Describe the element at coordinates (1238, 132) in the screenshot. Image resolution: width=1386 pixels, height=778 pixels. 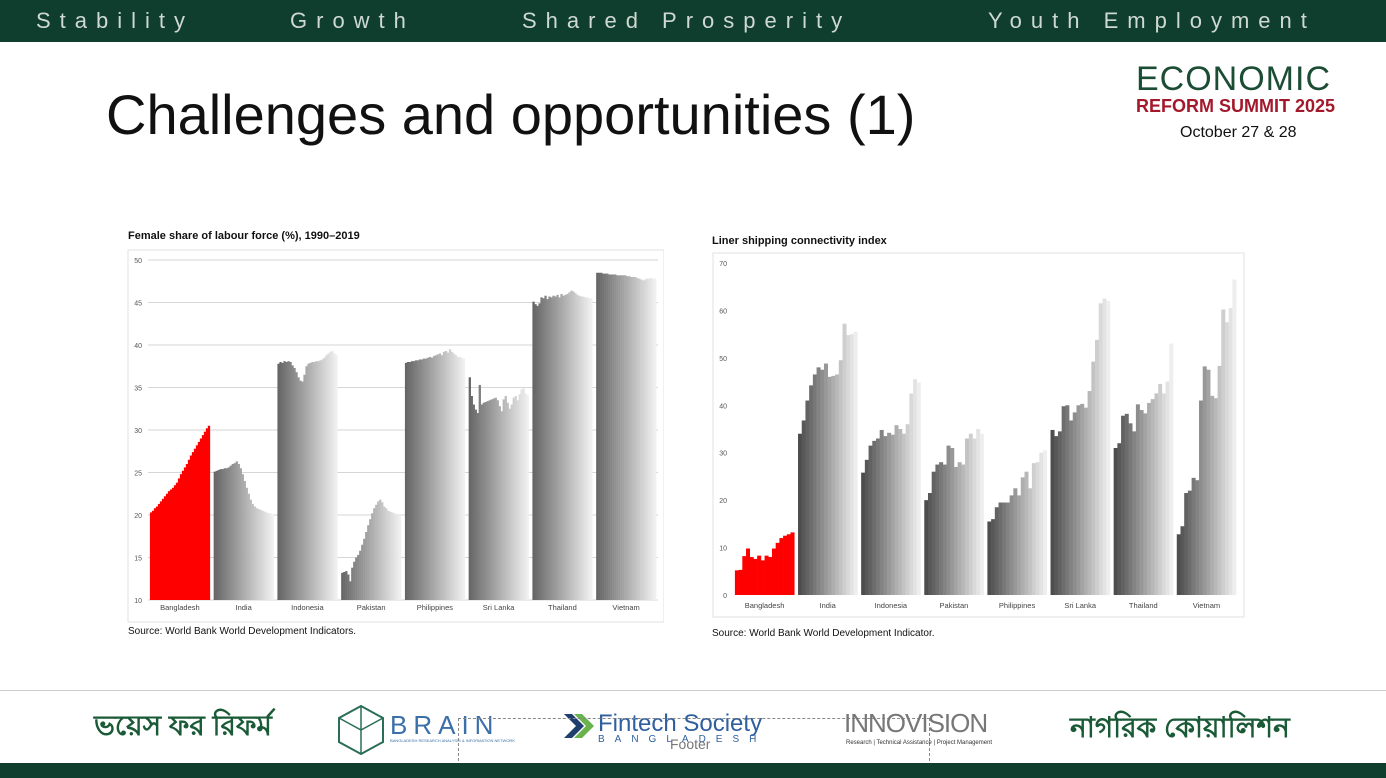
I see `event-dates: October 27 & 28` at that location.